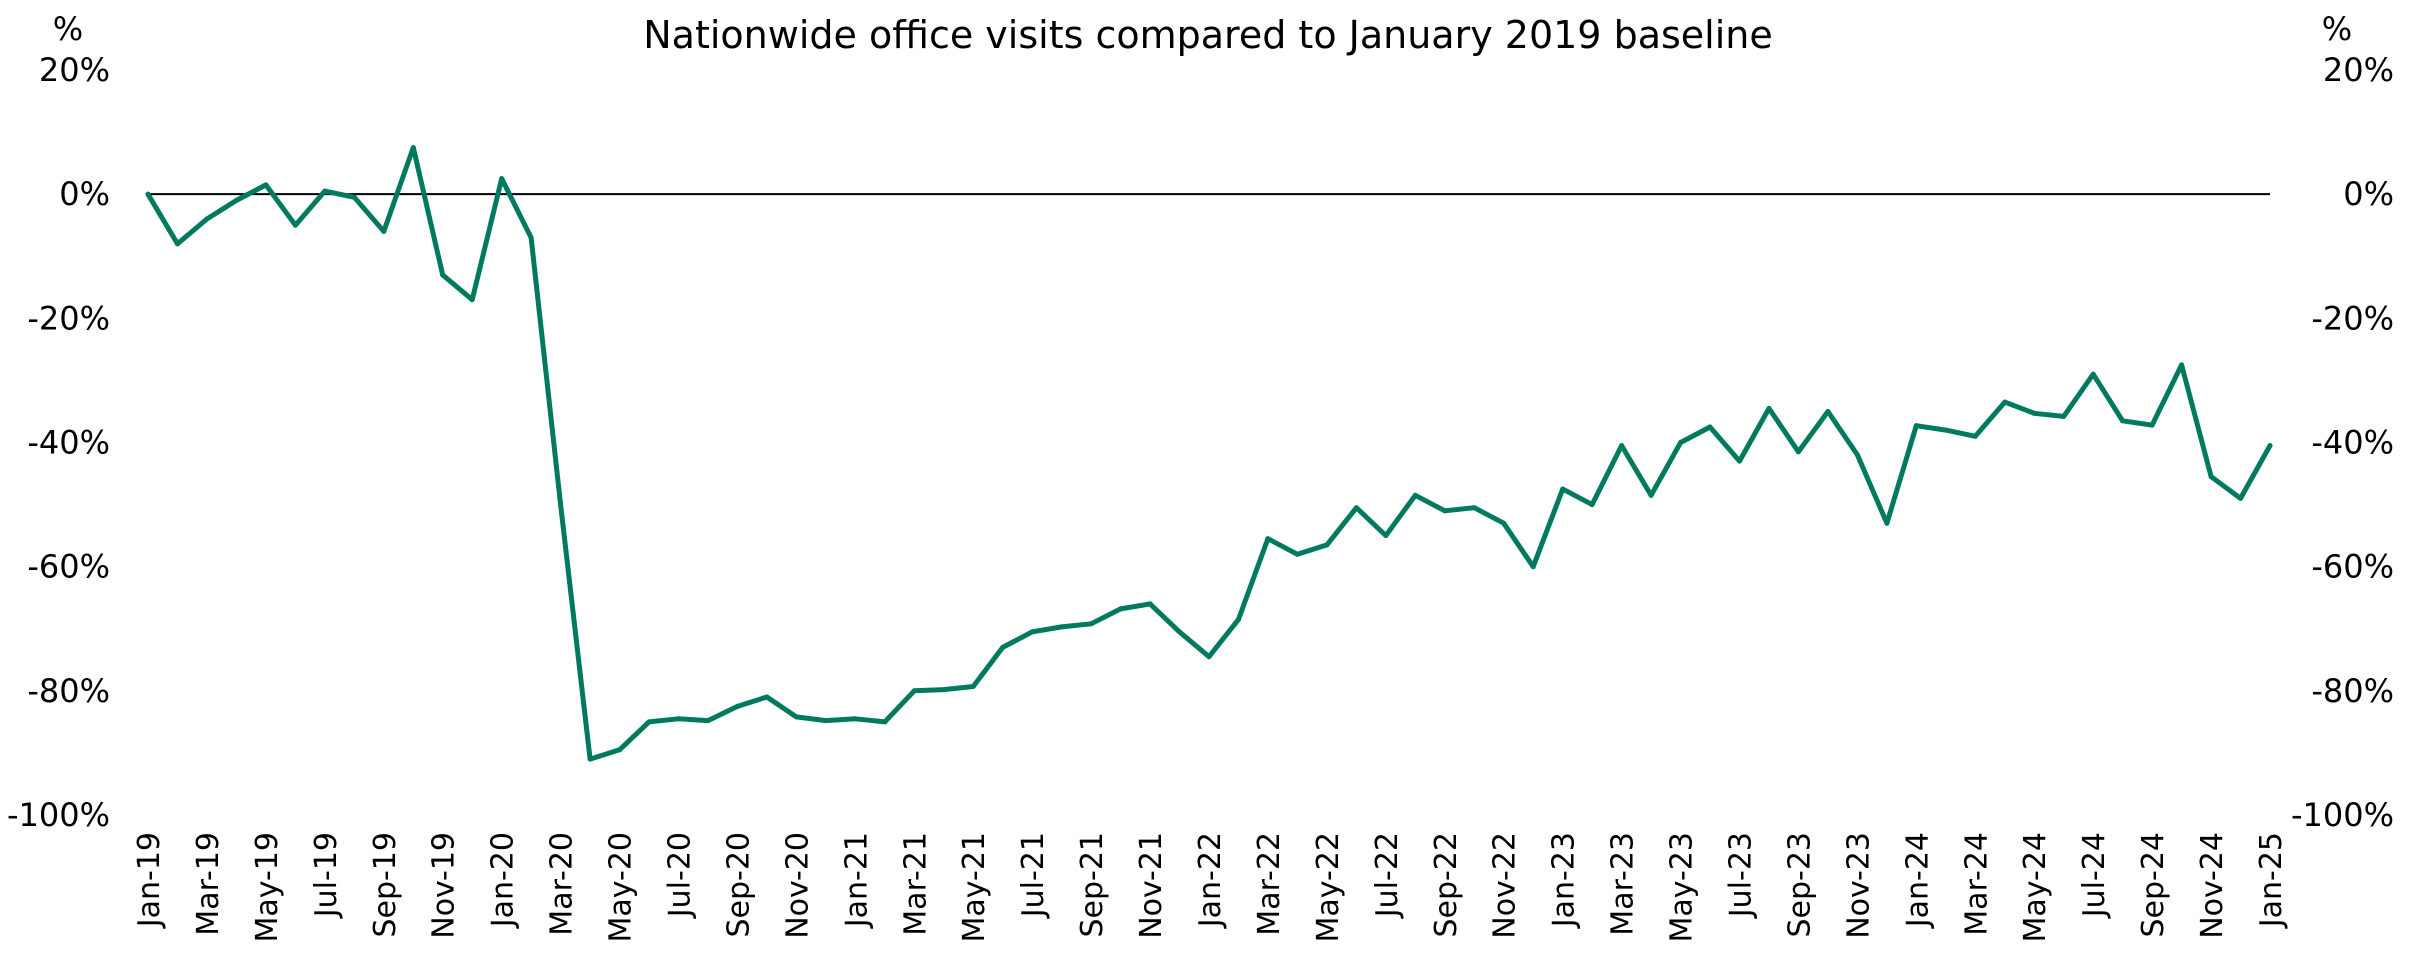 The height and width of the screenshot is (956, 2412). I want to click on y-tick-label-left: 0%, so click(84, 194).